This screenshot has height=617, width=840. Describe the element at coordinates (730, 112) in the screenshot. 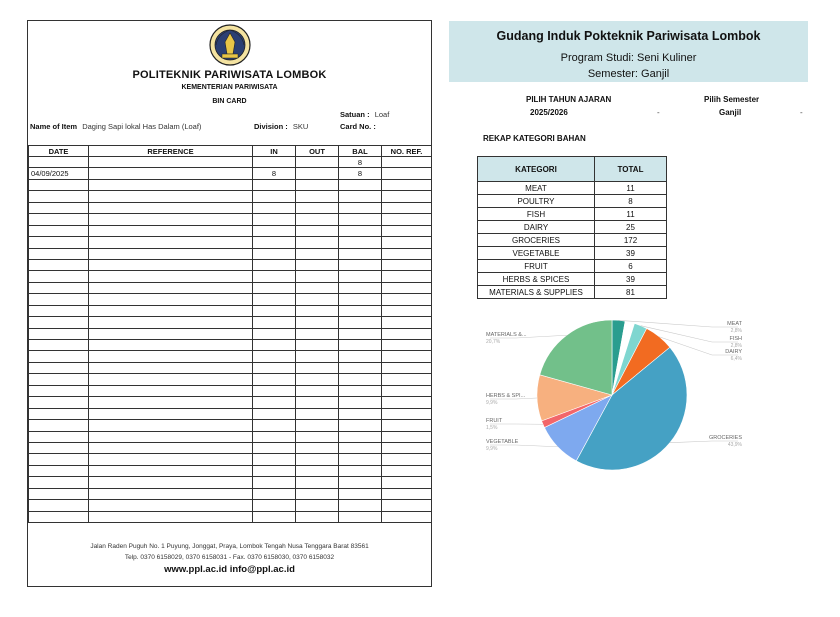

I see `semester-select-value: Ganjil` at that location.